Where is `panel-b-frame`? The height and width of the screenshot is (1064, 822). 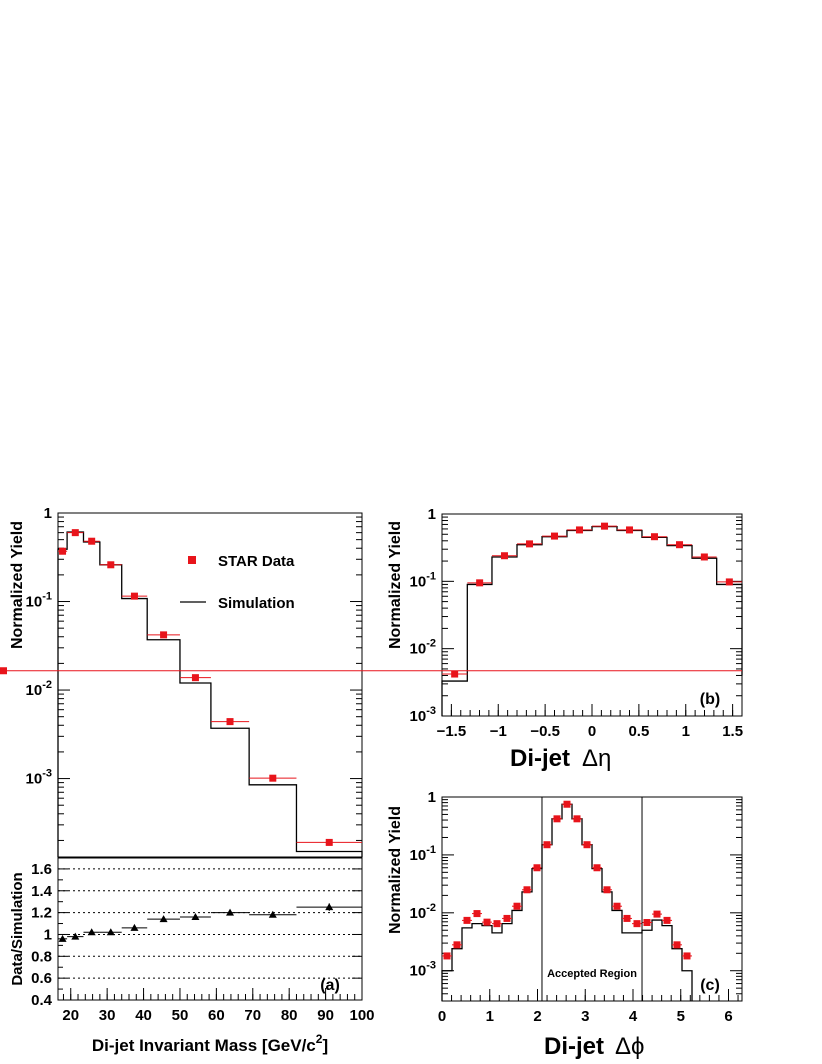
panel-b-frame is located at coordinates (592, 615).